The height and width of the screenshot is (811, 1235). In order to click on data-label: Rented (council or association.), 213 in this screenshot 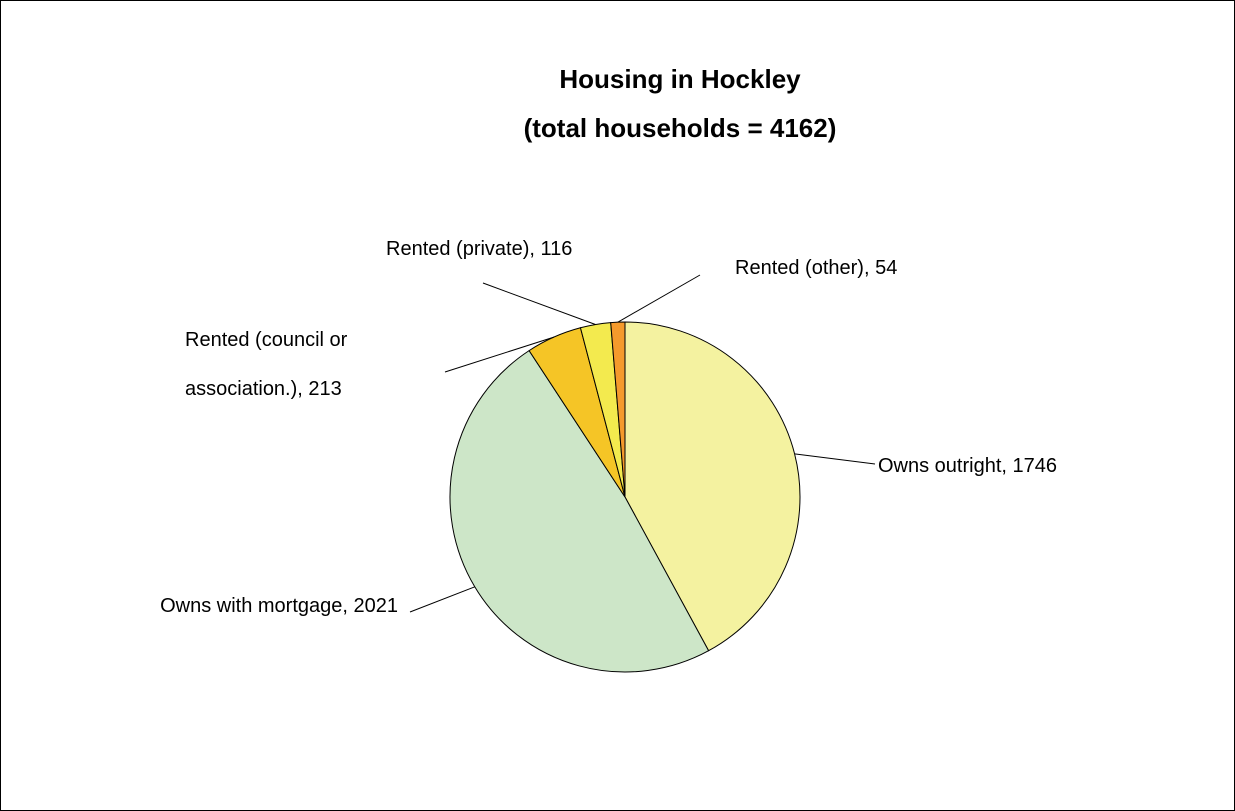, I will do `click(266, 364)`.